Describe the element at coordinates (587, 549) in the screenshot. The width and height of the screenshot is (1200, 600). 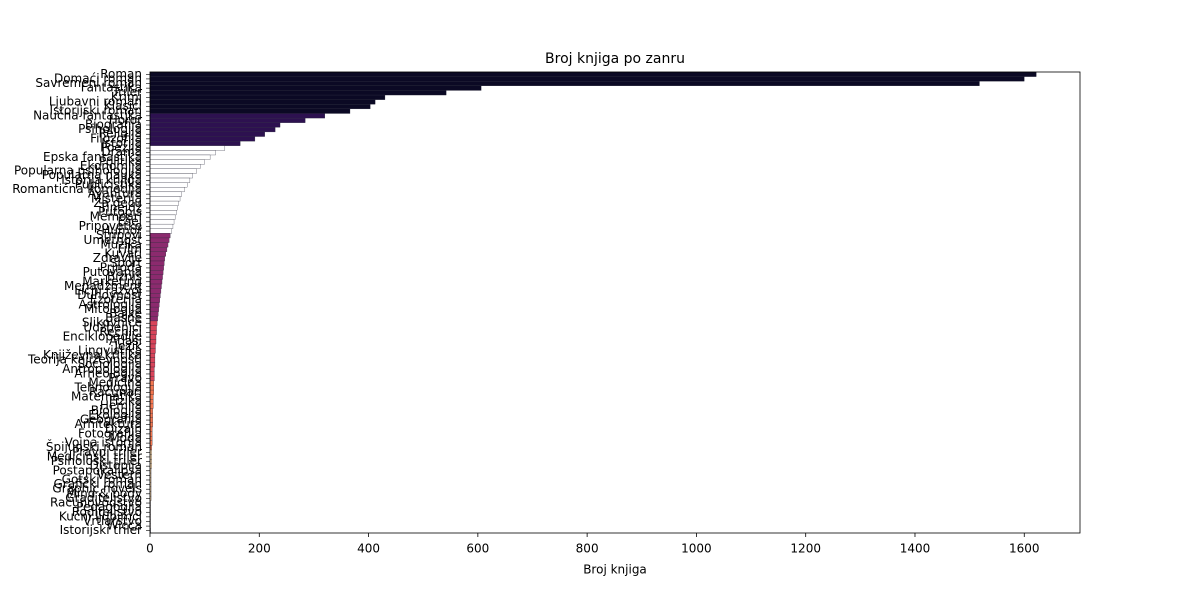
I see `x-tick-label: 800` at that location.